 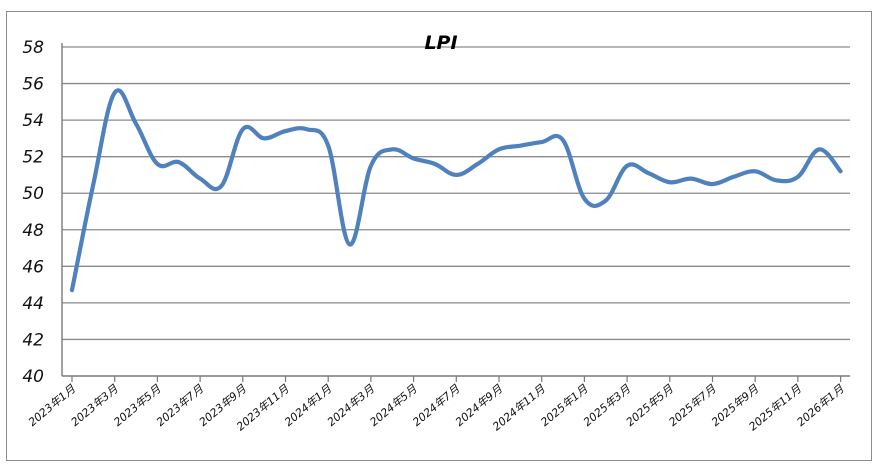 What do you see at coordinates (33, 121) in the screenshot?
I see `y-tick-label-54: 54` at bounding box center [33, 121].